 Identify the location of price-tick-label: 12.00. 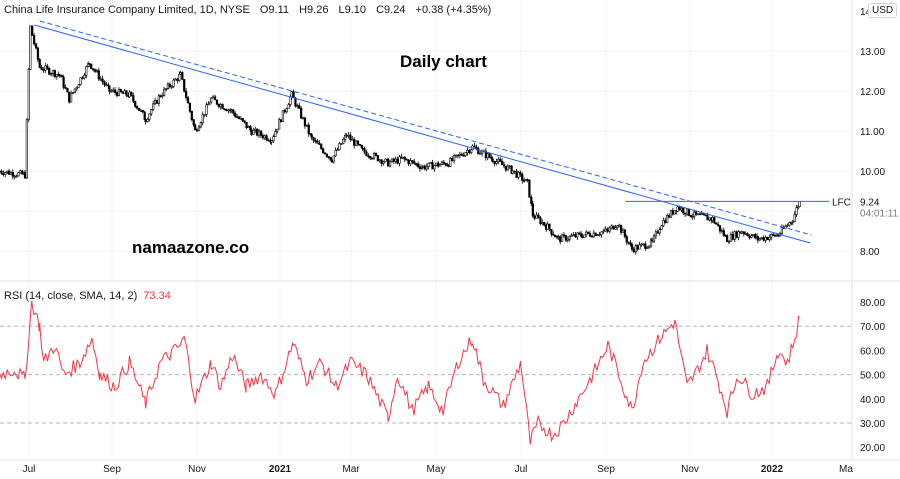
(872, 92).